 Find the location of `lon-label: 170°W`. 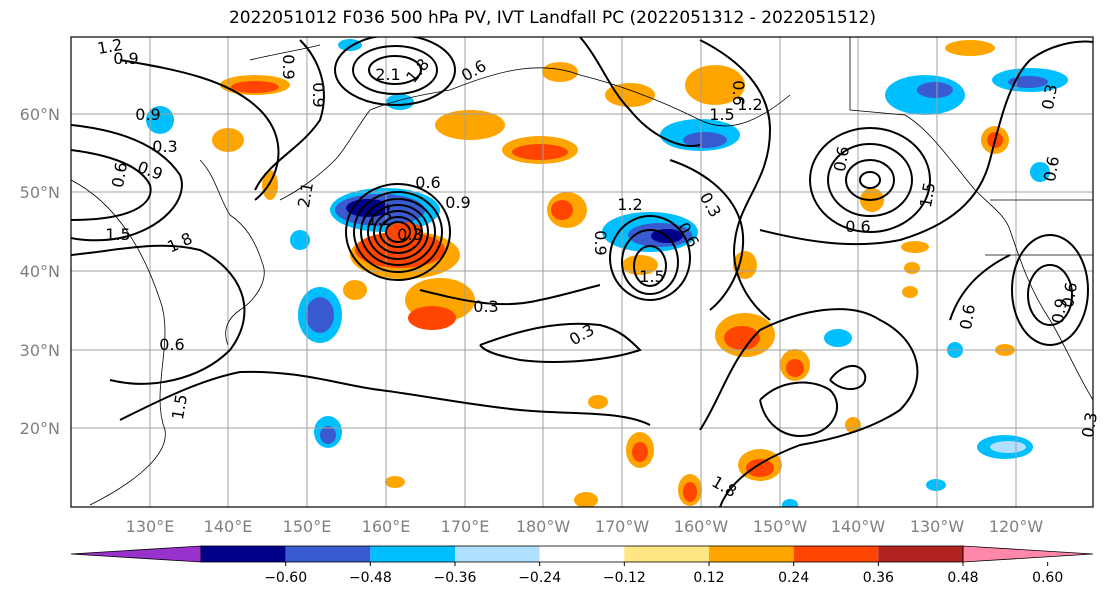

lon-label: 170°W is located at coordinates (622, 526).